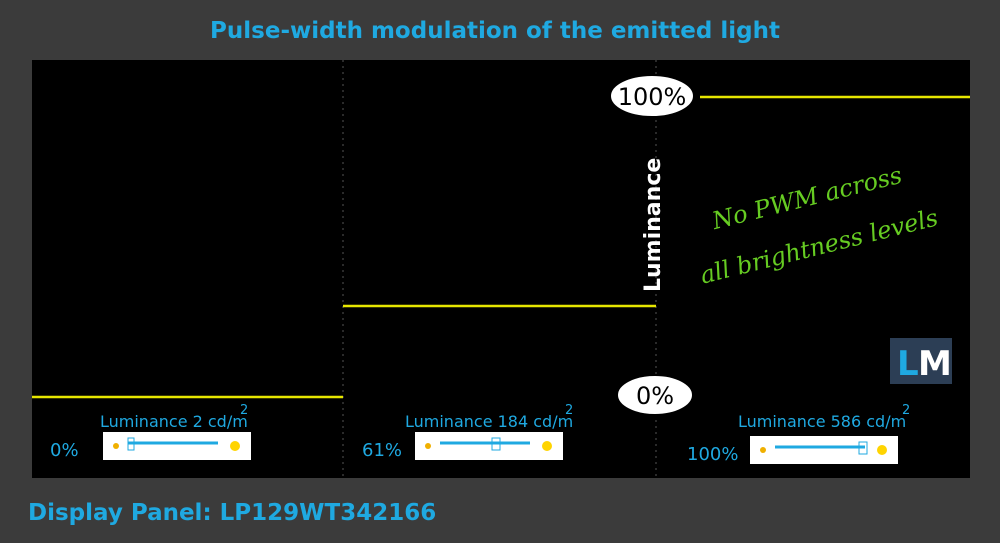 The height and width of the screenshot is (543, 1000). What do you see at coordinates (382, 450) in the screenshot?
I see `brightness-label: 61%` at bounding box center [382, 450].